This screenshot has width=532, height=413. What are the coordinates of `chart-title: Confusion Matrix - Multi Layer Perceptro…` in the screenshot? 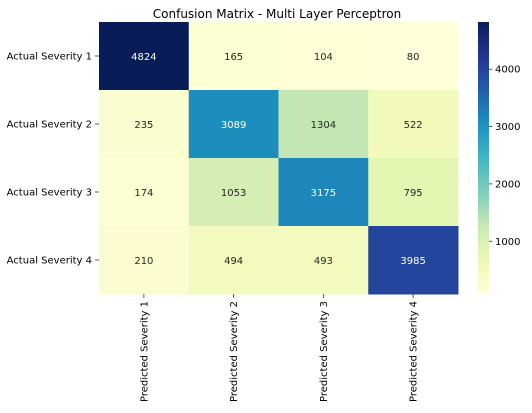 It's located at (277, 14).